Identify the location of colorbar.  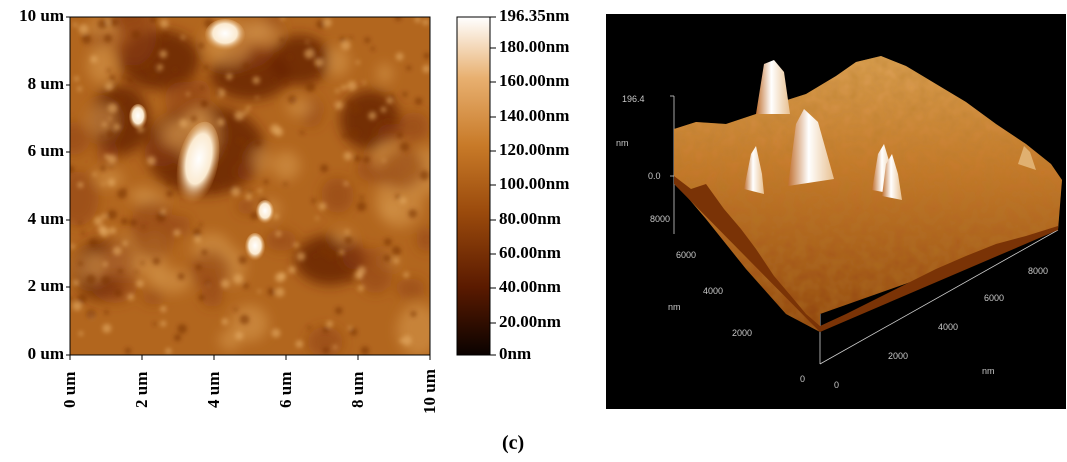
(473, 186).